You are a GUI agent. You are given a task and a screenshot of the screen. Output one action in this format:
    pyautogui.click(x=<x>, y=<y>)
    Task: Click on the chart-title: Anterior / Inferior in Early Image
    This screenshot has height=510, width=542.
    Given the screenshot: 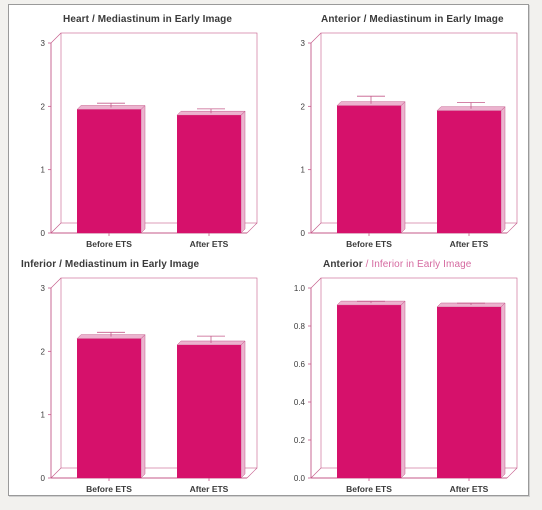 What is the action you would take?
    pyautogui.click(x=397, y=264)
    